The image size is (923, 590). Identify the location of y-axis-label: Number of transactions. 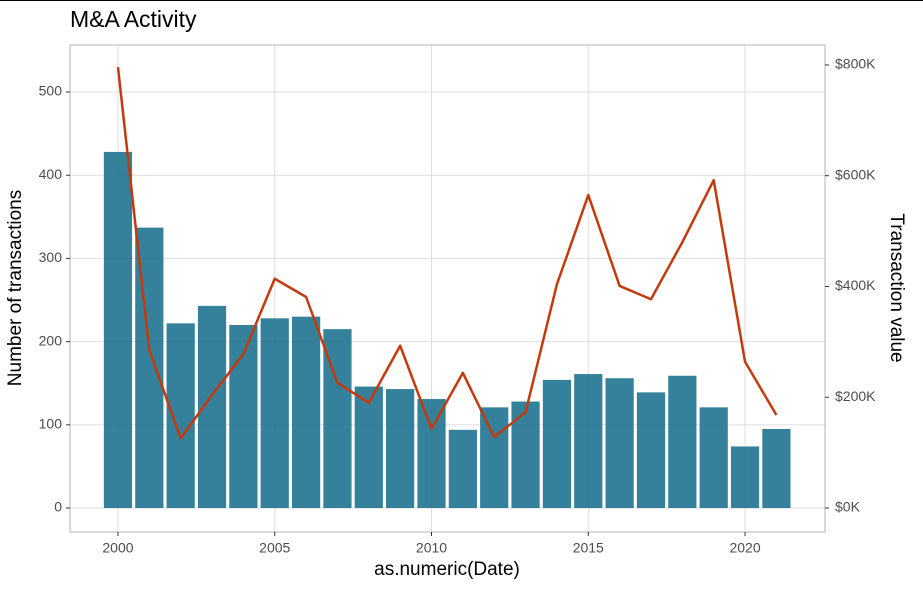
(15, 288).